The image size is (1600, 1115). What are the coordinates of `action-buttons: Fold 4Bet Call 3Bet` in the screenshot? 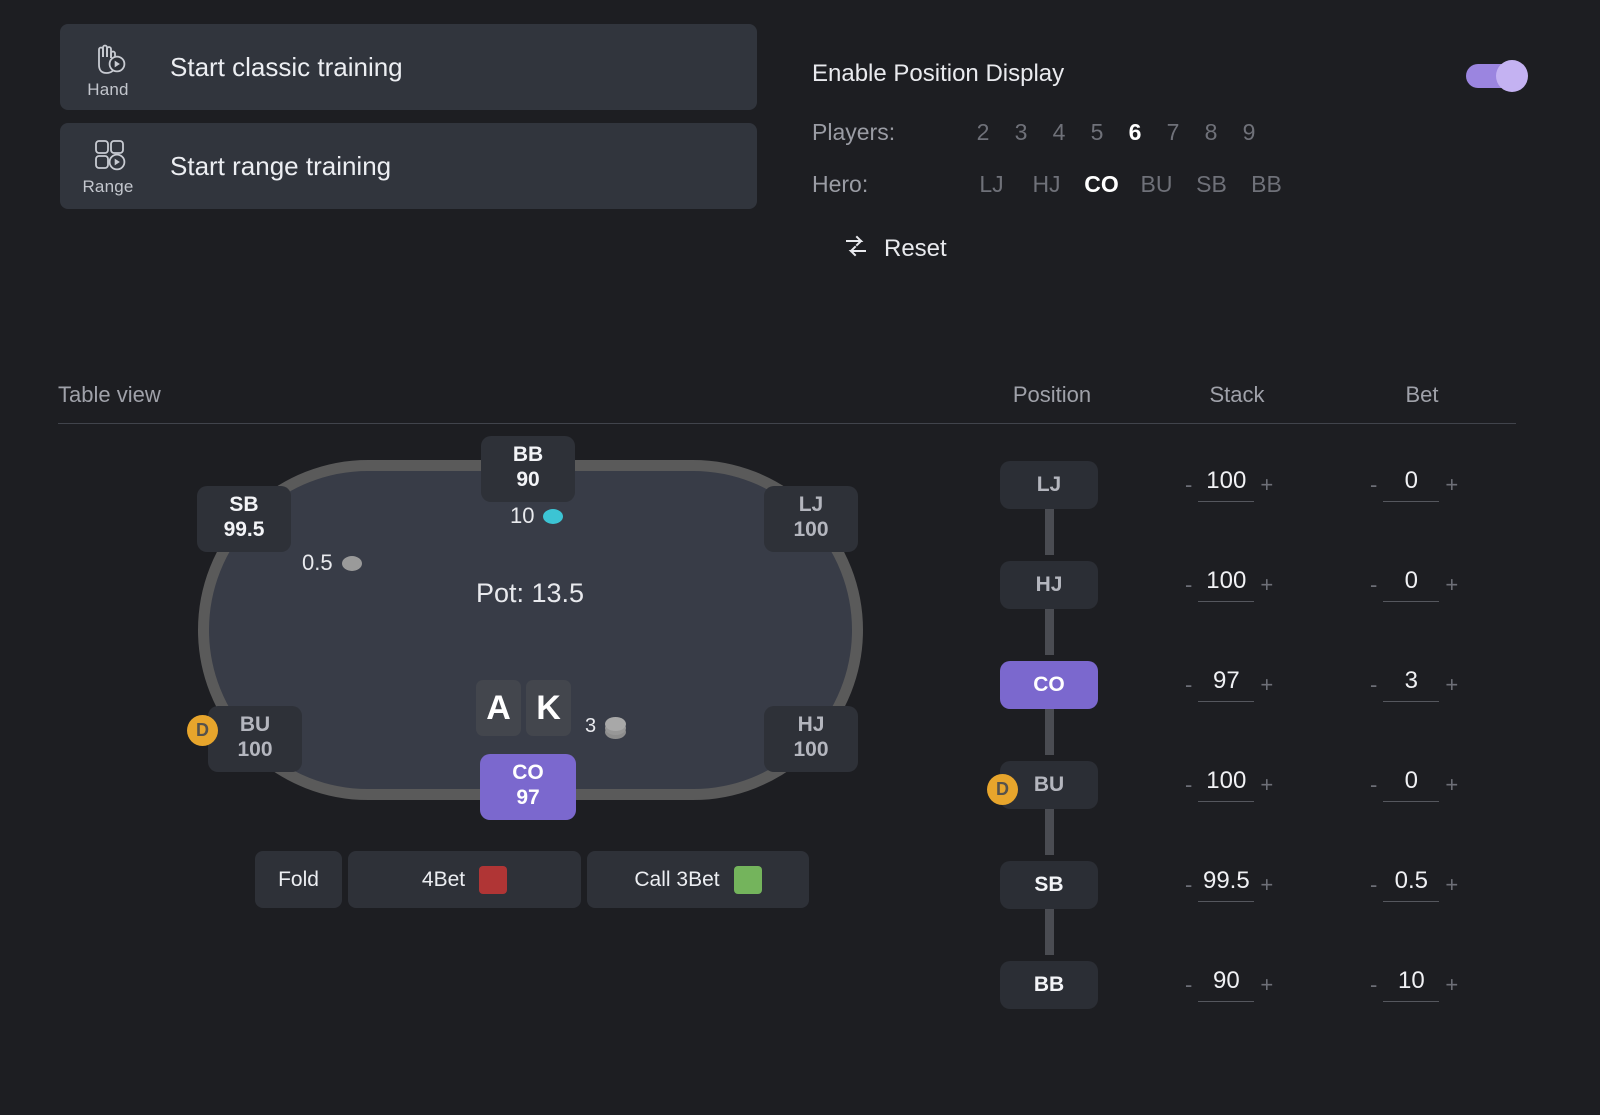 It's located at (532, 879).